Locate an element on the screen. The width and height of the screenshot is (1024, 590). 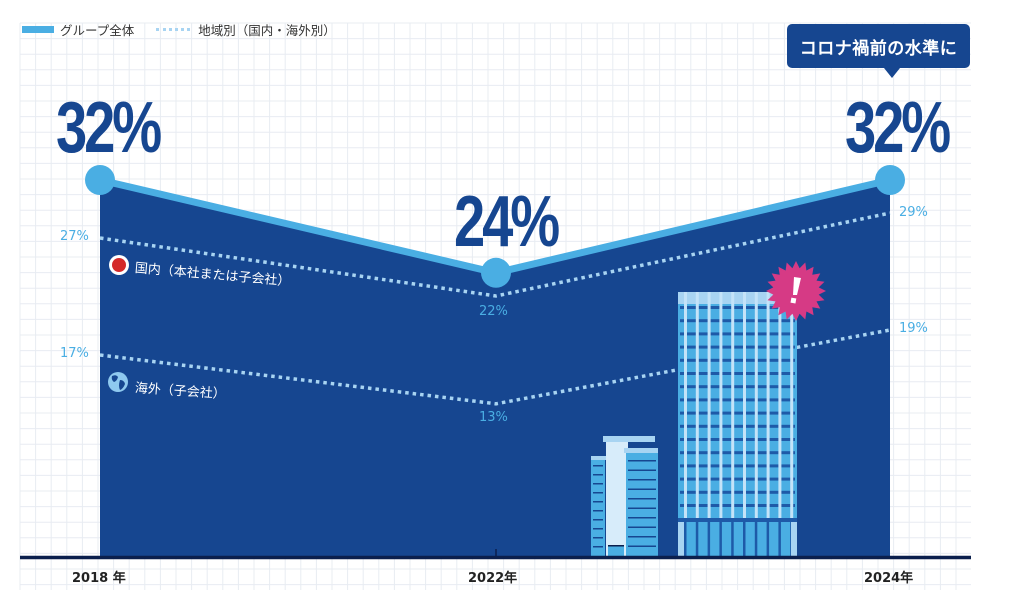
building-small-left is located at coordinates (598, 507).